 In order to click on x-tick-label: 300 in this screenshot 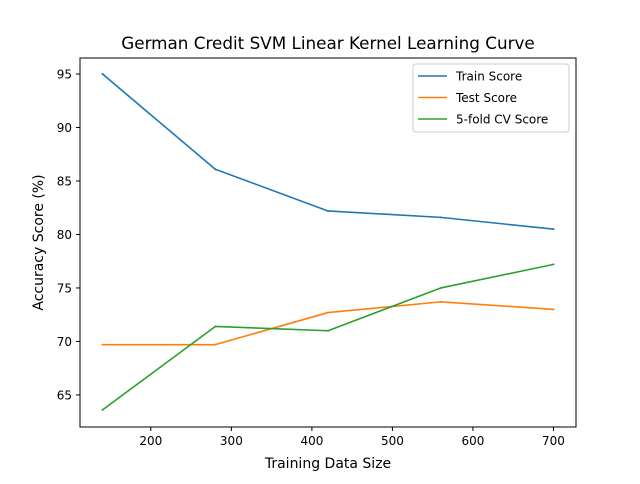, I will do `click(231, 441)`.